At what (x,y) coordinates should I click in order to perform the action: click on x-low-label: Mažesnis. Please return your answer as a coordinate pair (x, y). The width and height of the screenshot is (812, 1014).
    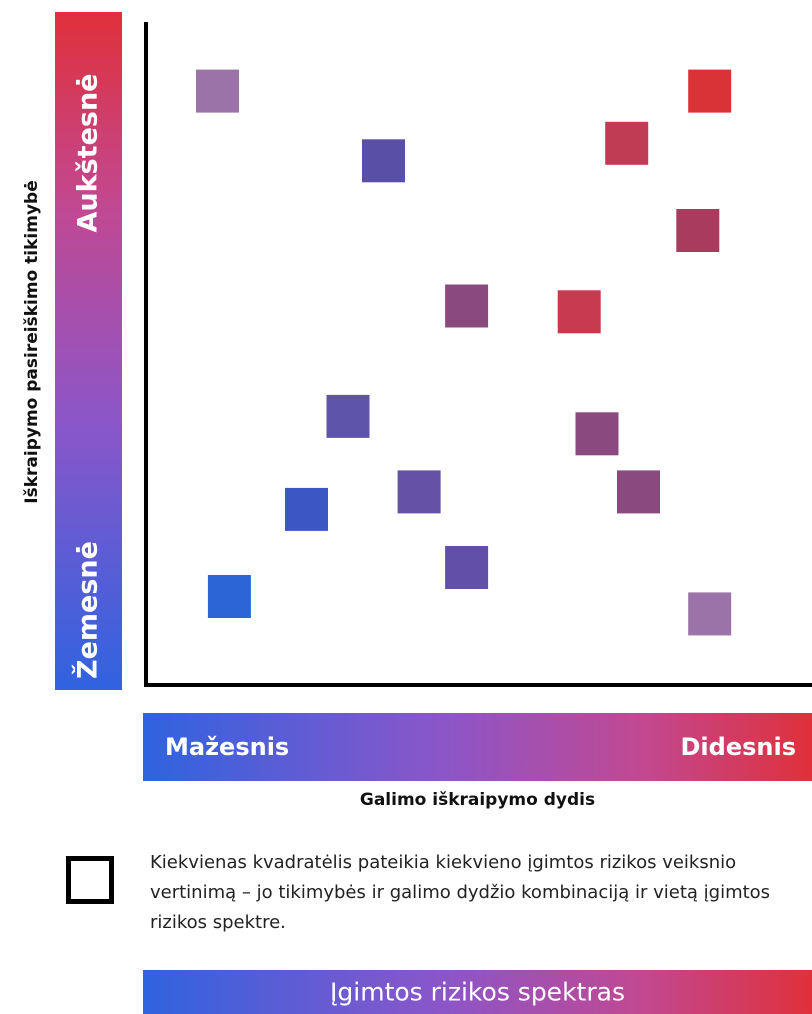
    Looking at the image, I should click on (227, 747).